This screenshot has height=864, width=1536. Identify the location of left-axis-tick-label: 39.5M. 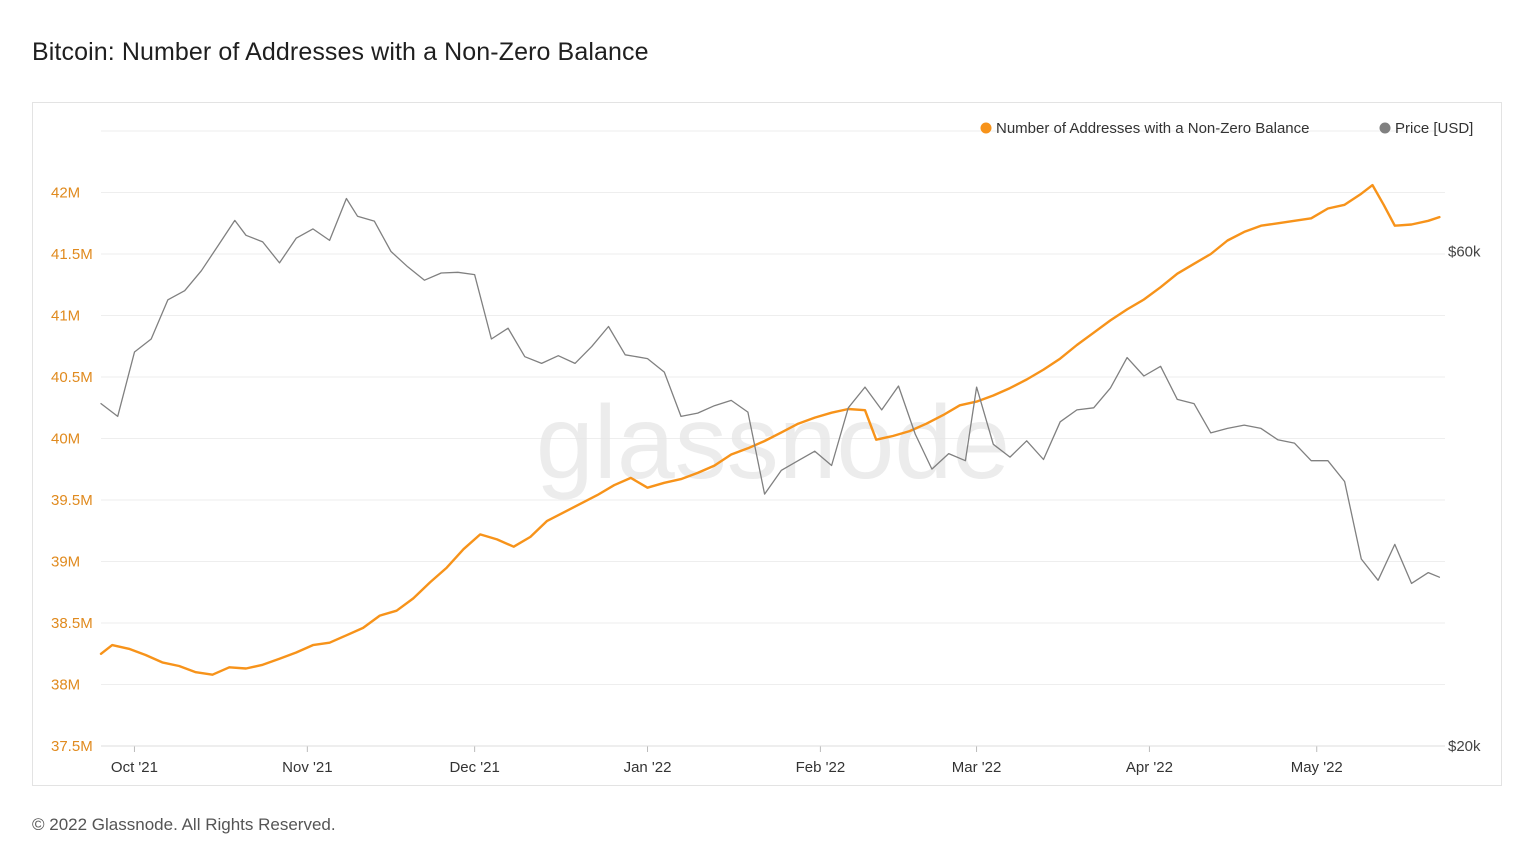
(72, 500).